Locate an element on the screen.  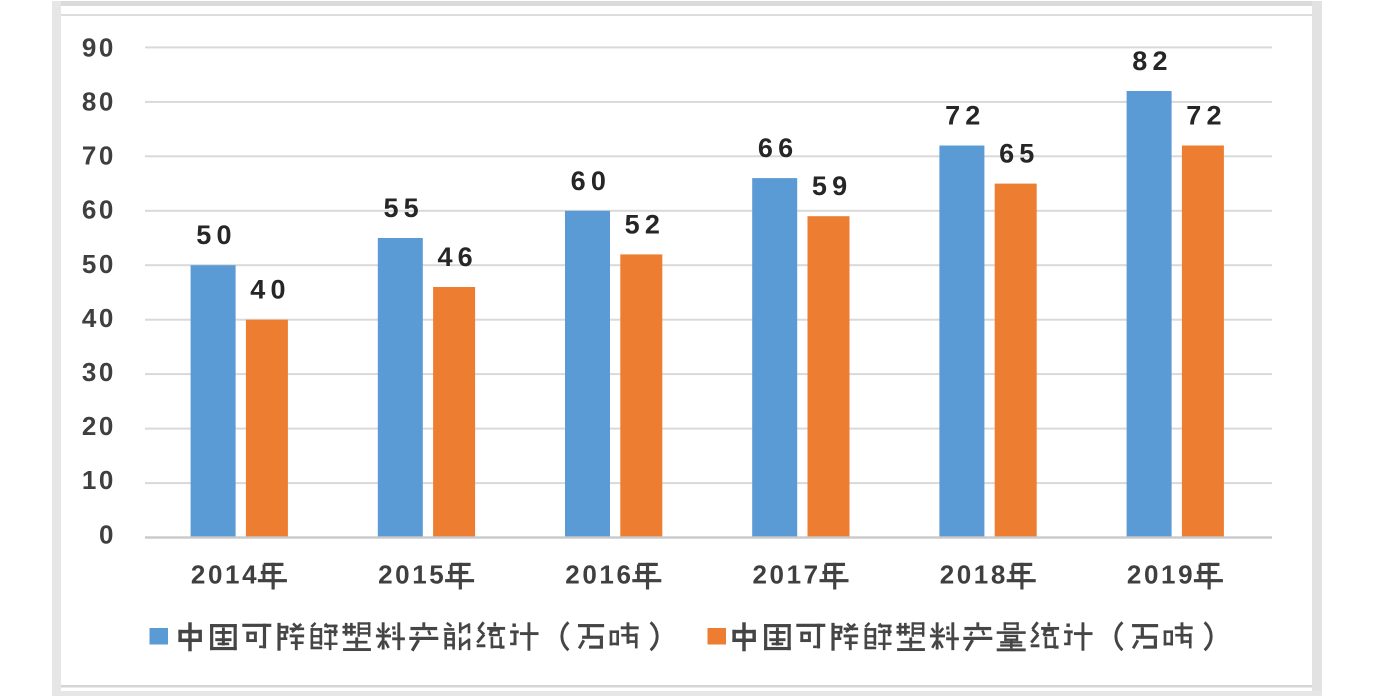
svg-text: 52 is located at coordinates (645, 224).